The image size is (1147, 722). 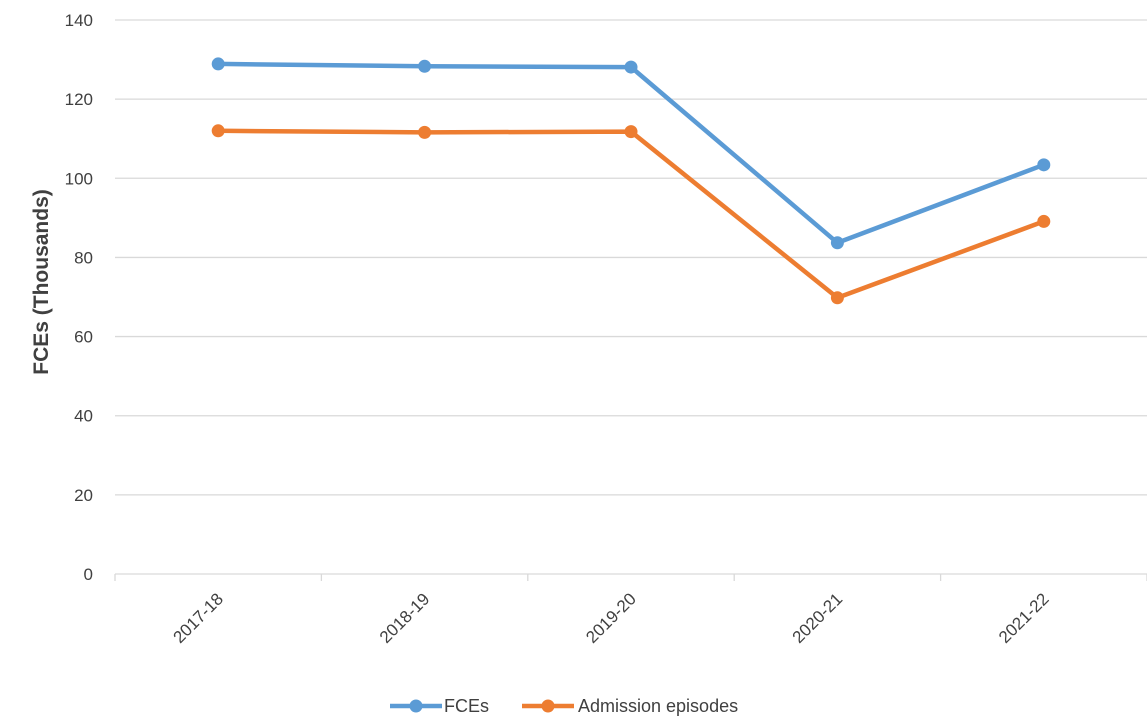 I want to click on y-axis-title: FCEs (Thousands), so click(x=41, y=282).